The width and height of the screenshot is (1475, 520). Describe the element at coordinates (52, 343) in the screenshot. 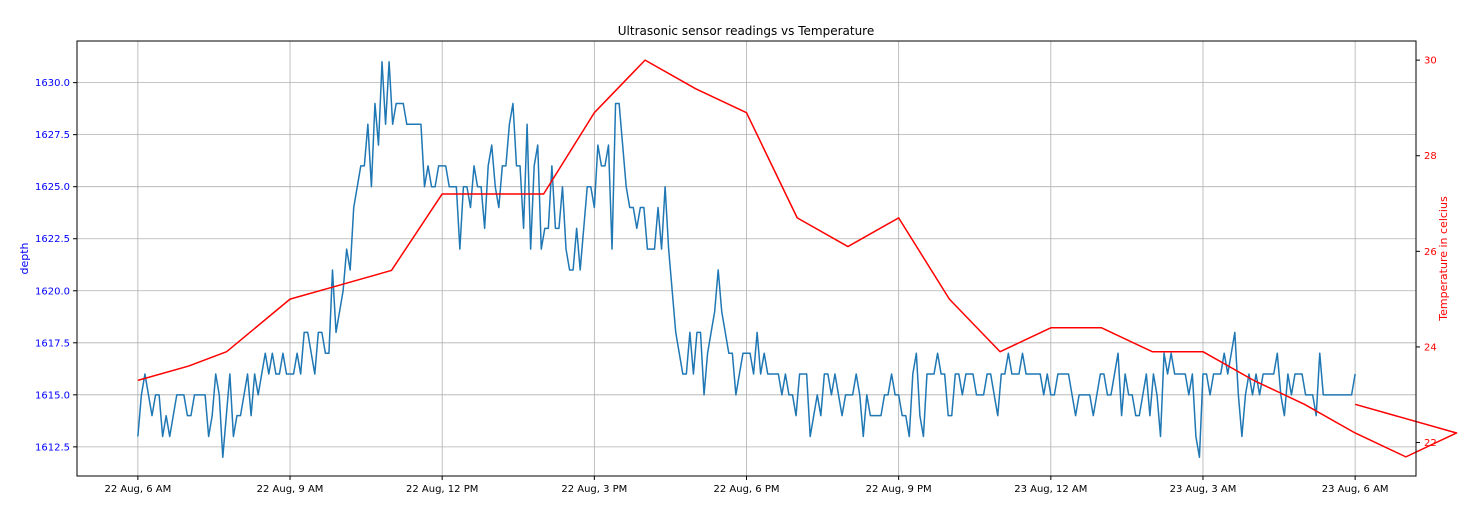

I see `left-tick-label: 1617.5` at that location.